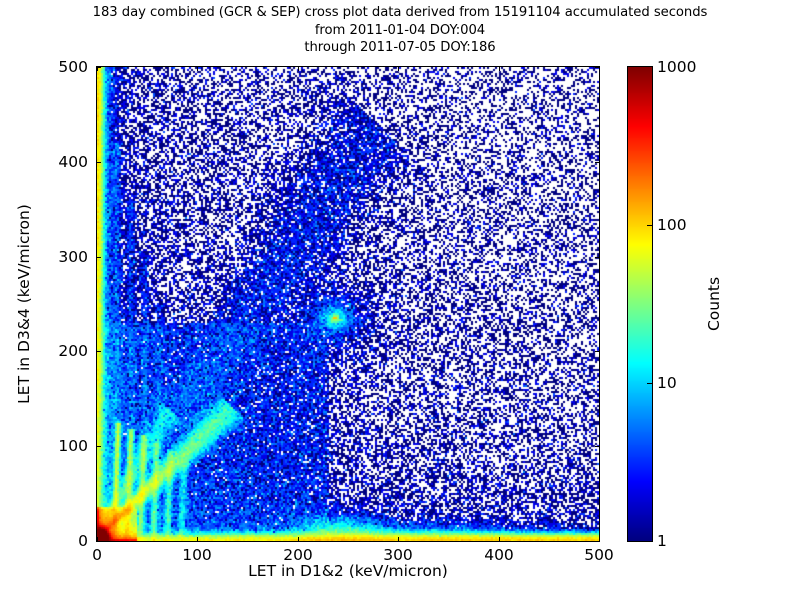 Image resolution: width=800 pixels, height=600 pixels. Describe the element at coordinates (677, 67) in the screenshot. I see `colorbar-tick-label: 1000` at that location.